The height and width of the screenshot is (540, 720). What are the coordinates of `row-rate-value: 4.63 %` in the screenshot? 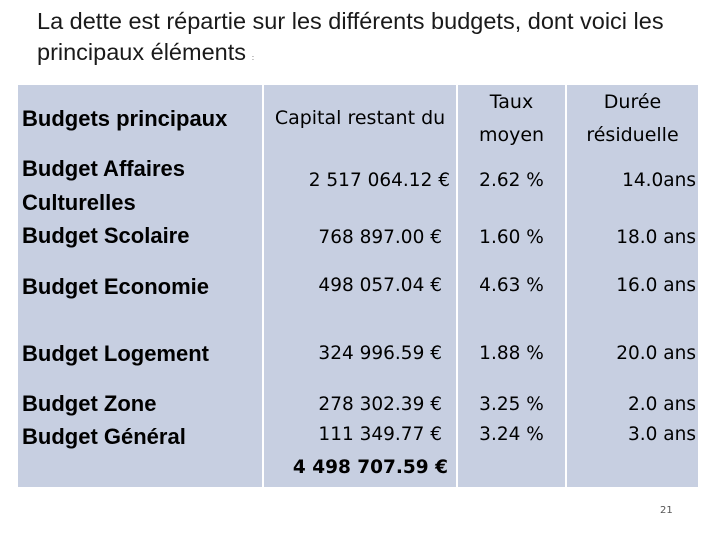 It's located at (511, 285).